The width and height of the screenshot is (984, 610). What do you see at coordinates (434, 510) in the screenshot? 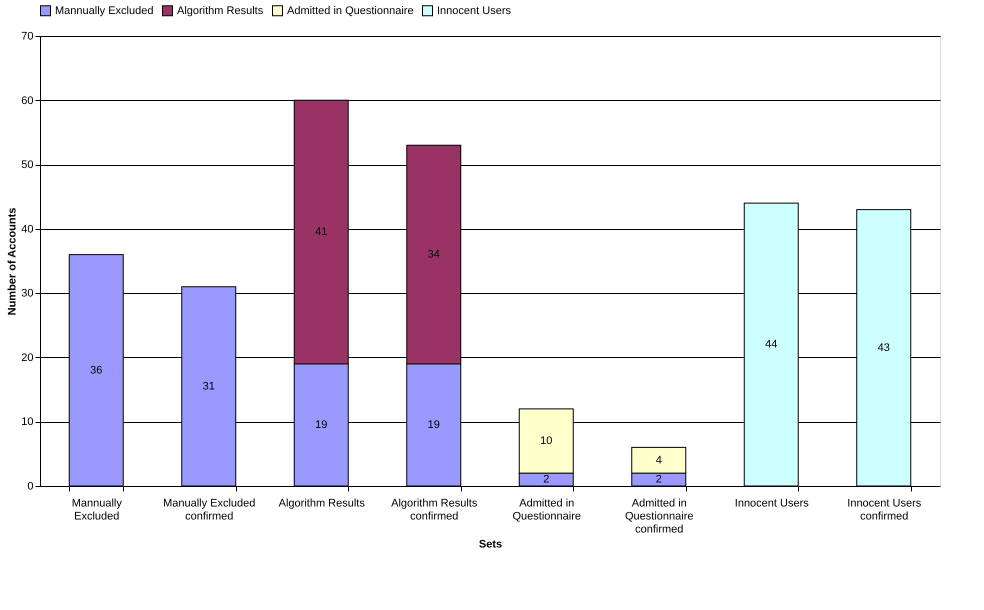
I see `x-tick-label: Algorithm Results confirmed` at bounding box center [434, 510].